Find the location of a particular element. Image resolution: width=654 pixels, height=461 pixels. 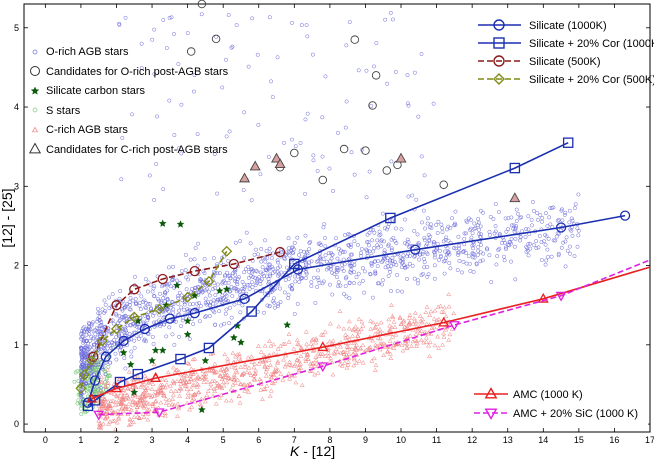

x-tick-label: 6 is located at coordinates (258, 440).